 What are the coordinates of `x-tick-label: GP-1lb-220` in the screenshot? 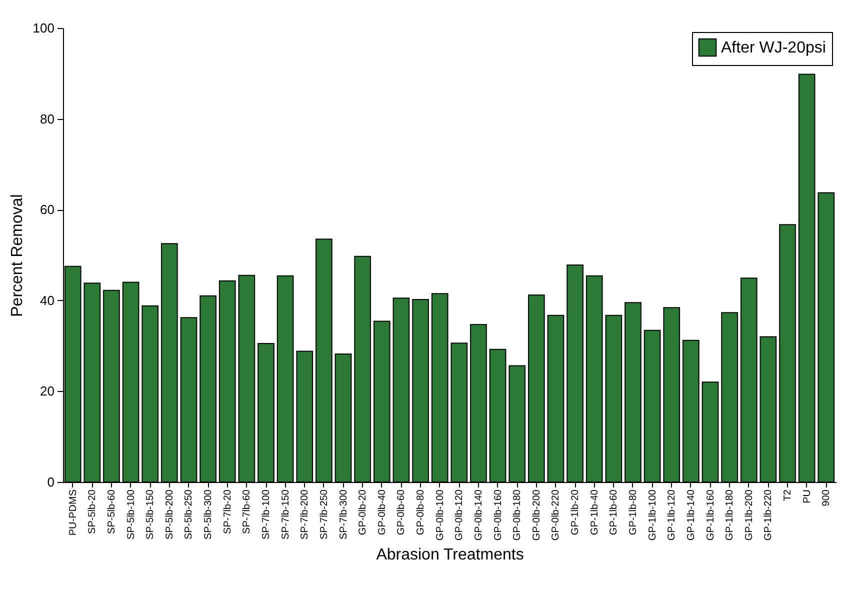 It's located at (768, 515).